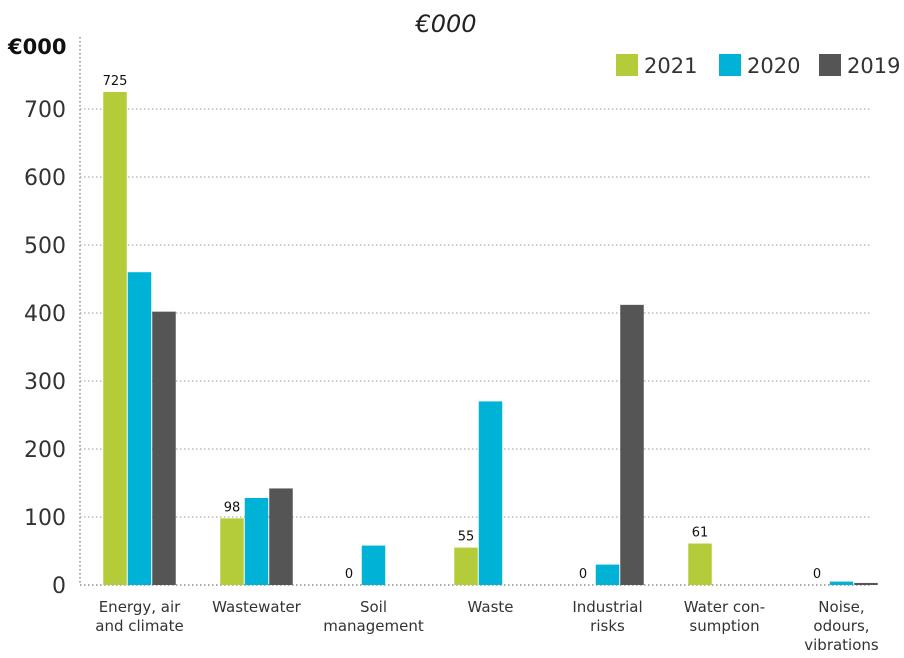  What do you see at coordinates (45, 178) in the screenshot?
I see `y-tick-label: 600` at bounding box center [45, 178].